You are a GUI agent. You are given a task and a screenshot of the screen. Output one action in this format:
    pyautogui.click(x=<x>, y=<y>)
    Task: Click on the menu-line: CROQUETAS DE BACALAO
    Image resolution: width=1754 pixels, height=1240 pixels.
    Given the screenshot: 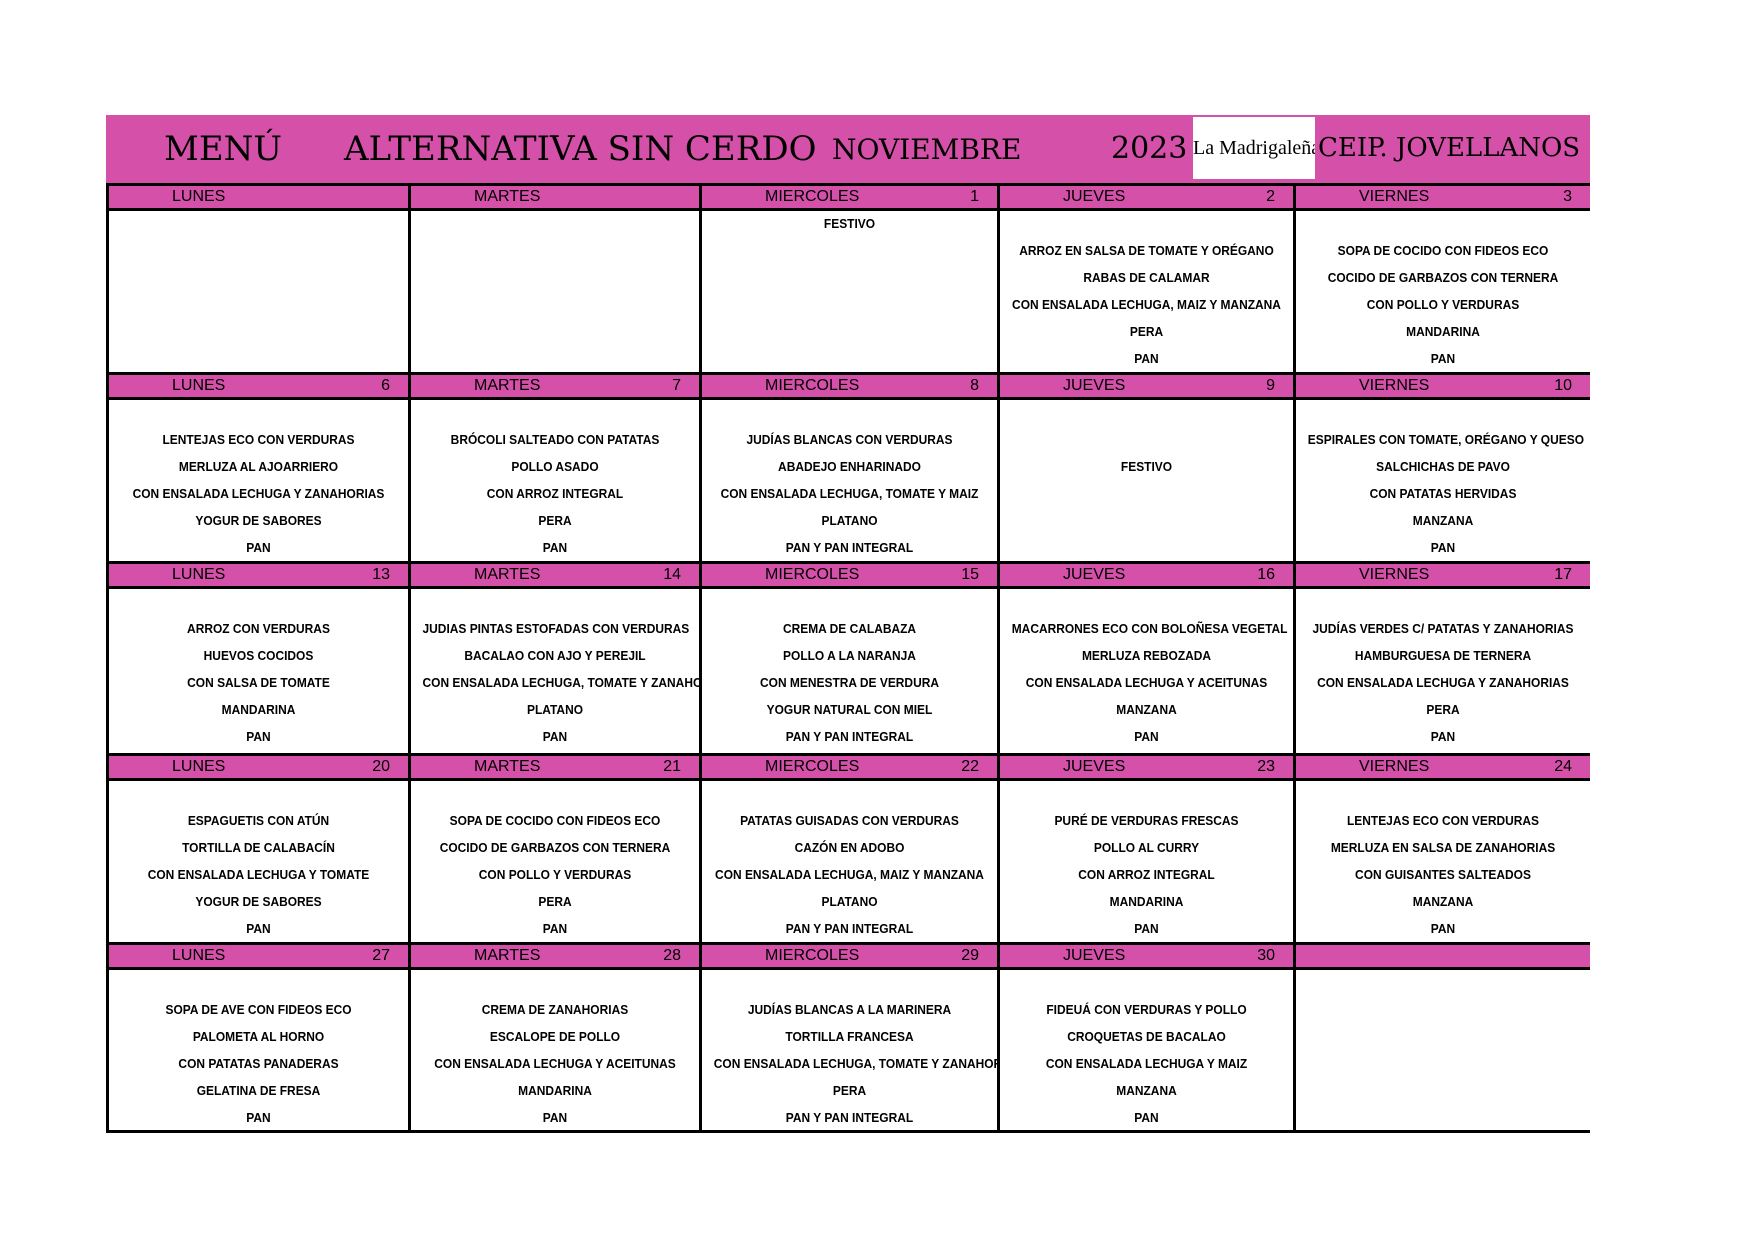 What is the action you would take?
    pyautogui.click(x=1146, y=1036)
    